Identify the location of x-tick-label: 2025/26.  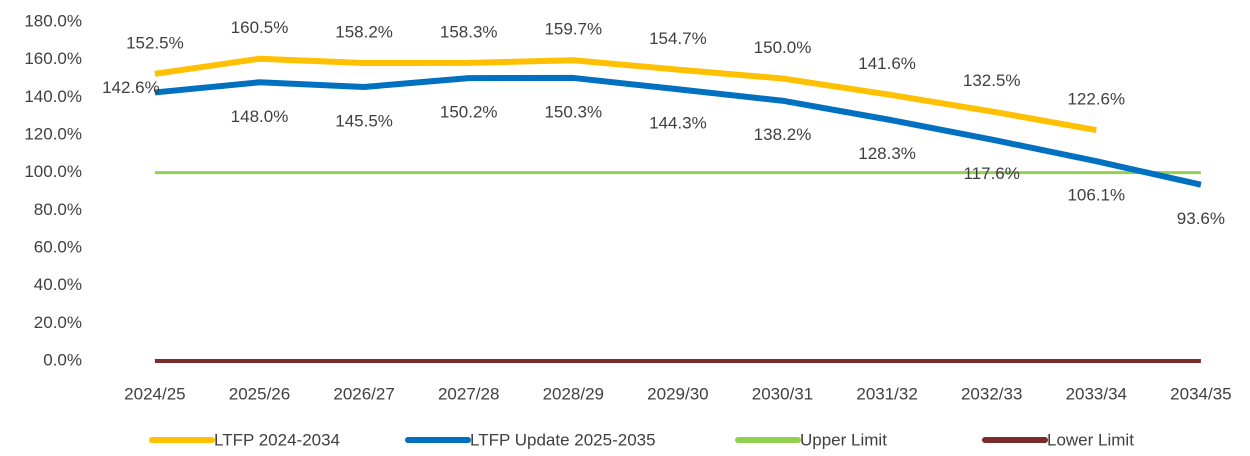
(259, 393).